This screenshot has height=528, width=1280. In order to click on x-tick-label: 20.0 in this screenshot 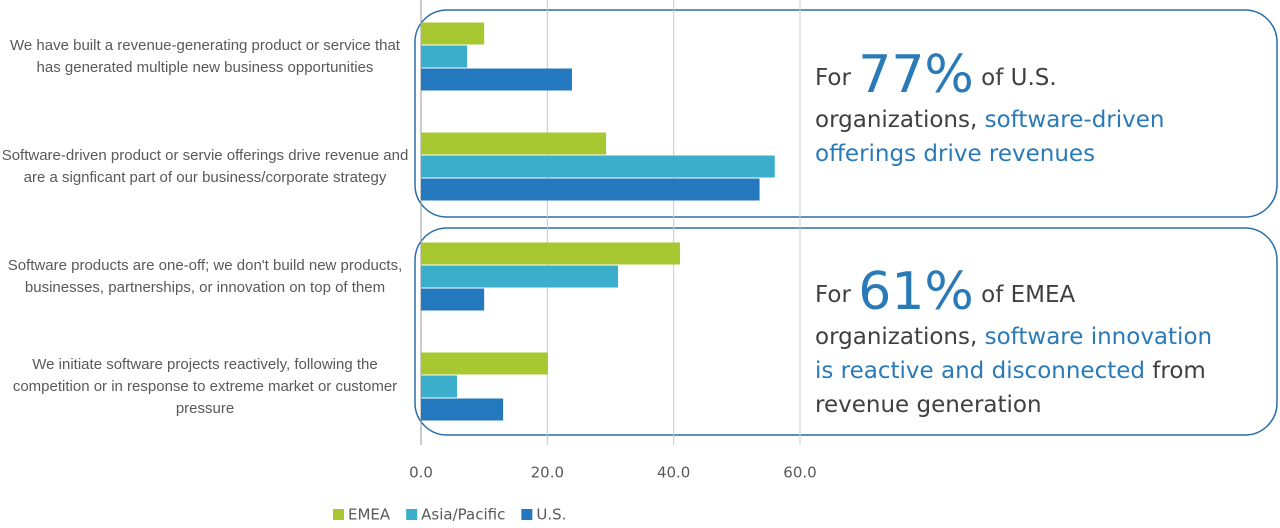, I will do `click(547, 473)`.